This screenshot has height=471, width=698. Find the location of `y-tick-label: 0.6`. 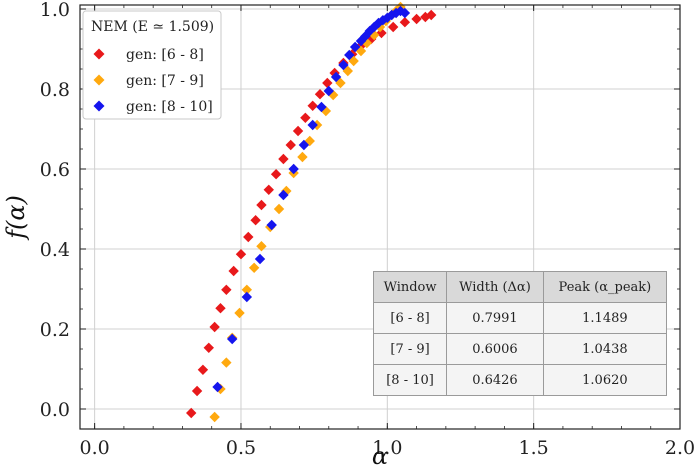

y-tick-label: 0.6 is located at coordinates (55, 170).